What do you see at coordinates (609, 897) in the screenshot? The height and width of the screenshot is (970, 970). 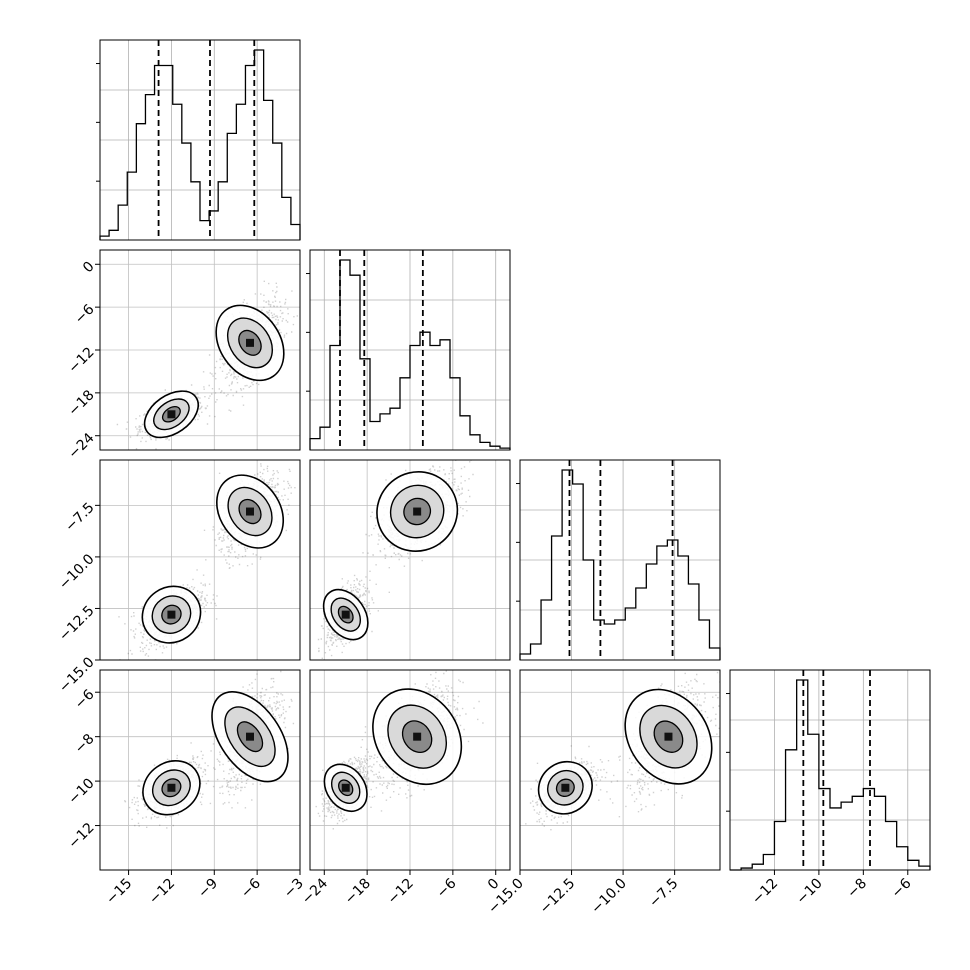 I see `x-tick-label: −10.0` at bounding box center [609, 897].